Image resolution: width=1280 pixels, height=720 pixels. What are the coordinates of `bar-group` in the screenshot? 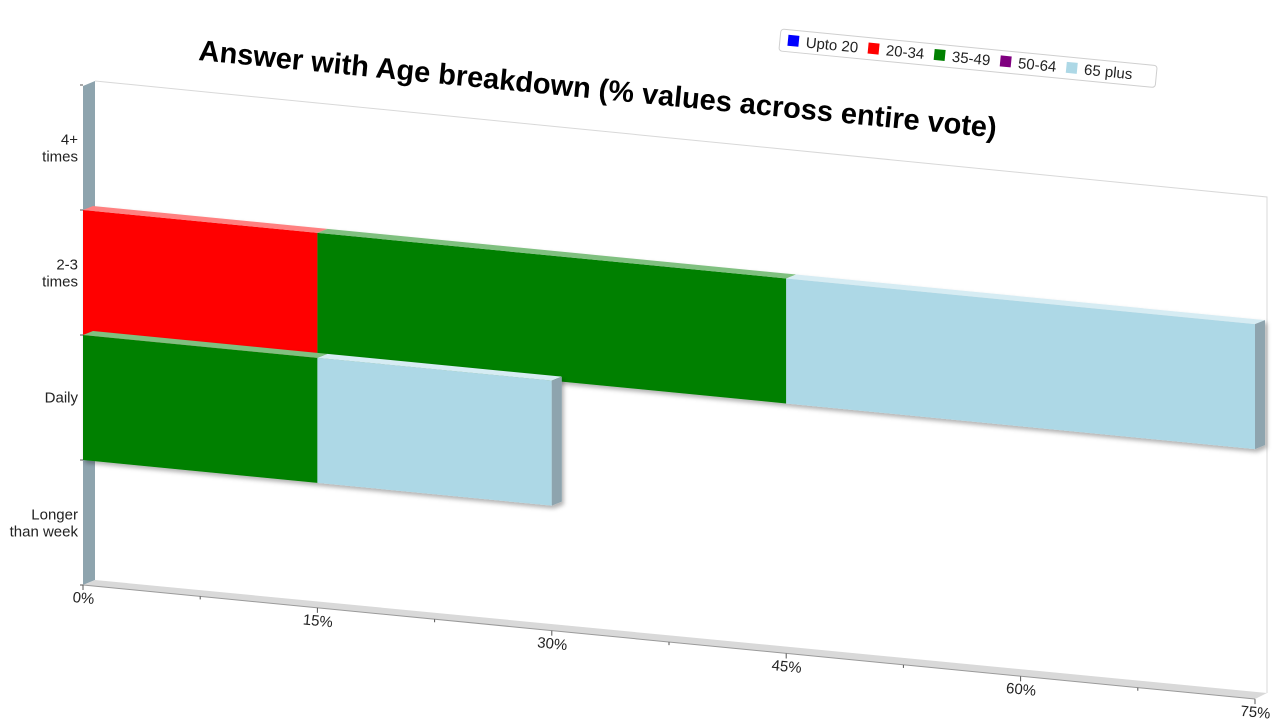 It's located at (322, 418).